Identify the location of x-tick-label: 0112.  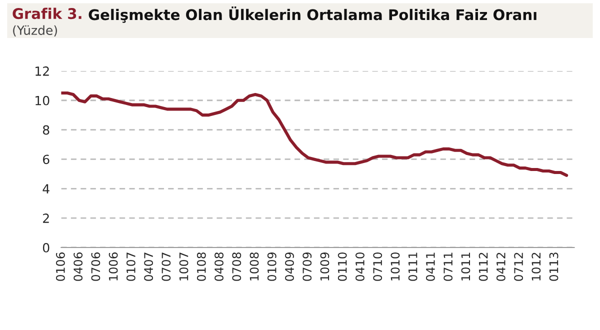
(483, 266).